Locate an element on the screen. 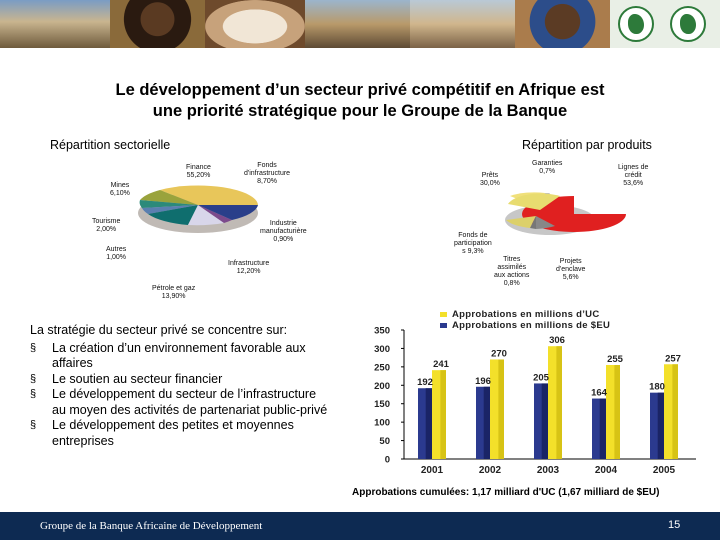 The width and height of the screenshot is (720, 540). legend-swatch-eu is located at coordinates (443, 325).